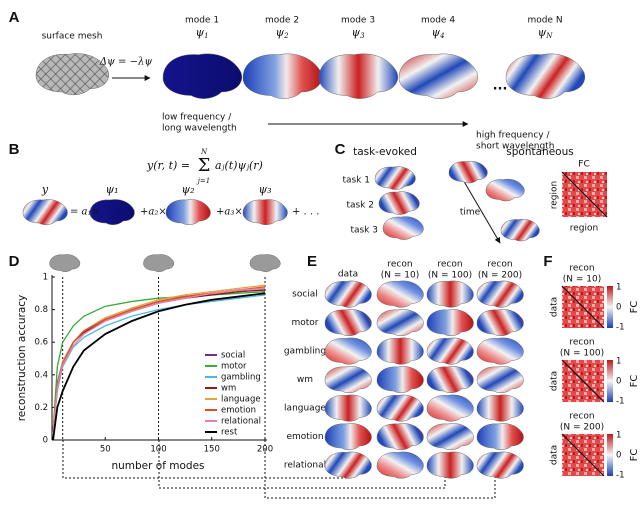 This screenshot has width=643, height=506. Describe the element at coordinates (157, 466) in the screenshot. I see `x-axis-label: number of modes` at that location.